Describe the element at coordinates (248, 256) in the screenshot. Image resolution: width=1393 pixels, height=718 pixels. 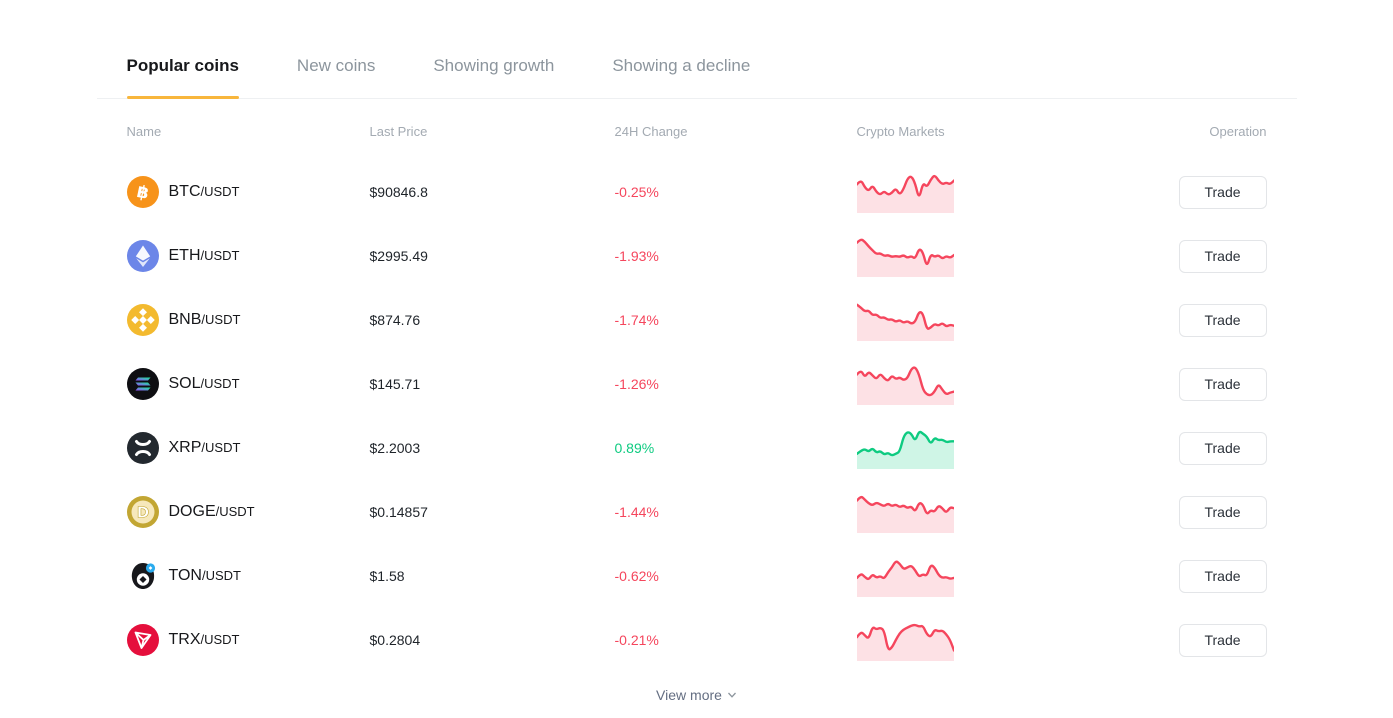
I see `coin-name-cell: ETH/USDT` at that location.